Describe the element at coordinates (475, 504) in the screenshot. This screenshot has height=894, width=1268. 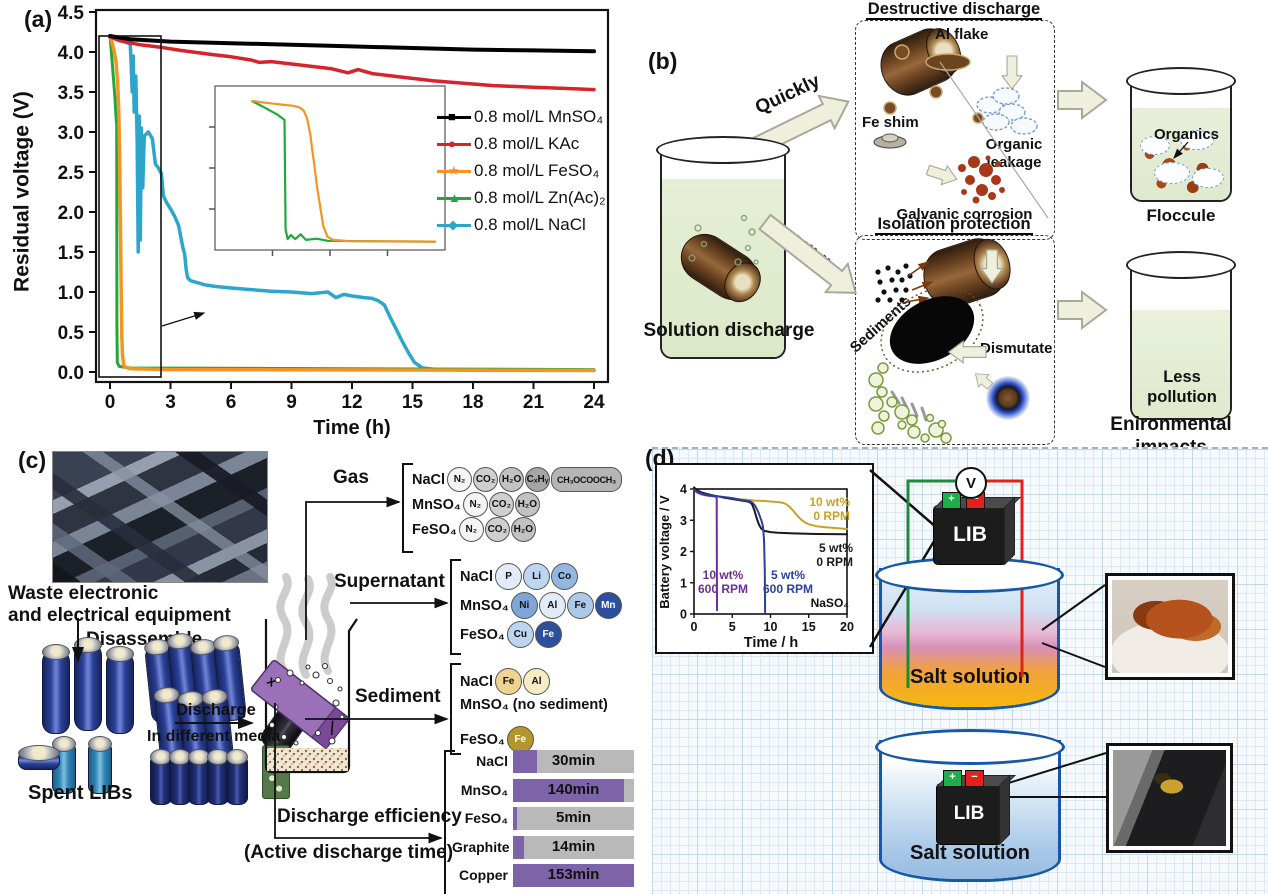
I see `species-chip: N₂` at that location.